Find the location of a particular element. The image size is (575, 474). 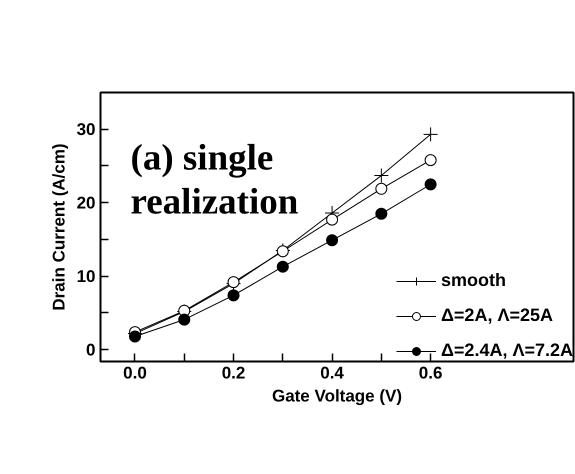

x-tick-label: 0.2 is located at coordinates (234, 373).